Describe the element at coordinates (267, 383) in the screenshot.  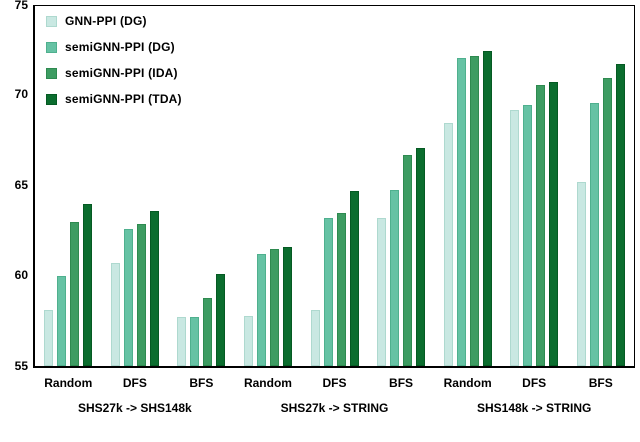
I see `group-label-3-random: Random` at that location.